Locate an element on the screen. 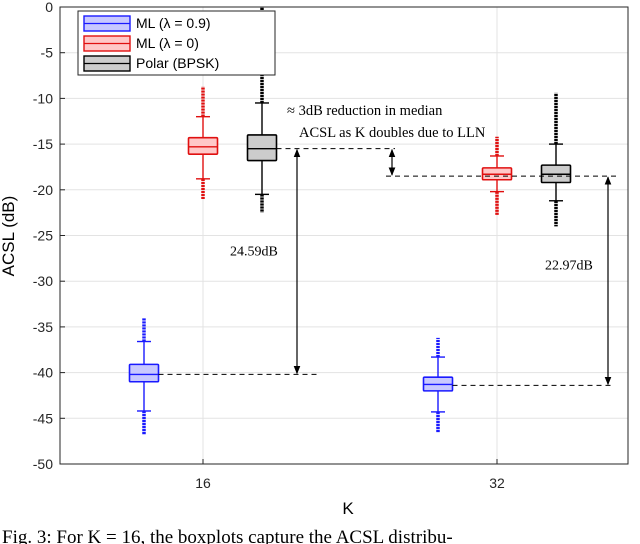 This screenshot has height=544, width=640. legend: ML (λ = 0.9) ML (λ = 0) Polar (BPSK) is located at coordinates (176, 43).